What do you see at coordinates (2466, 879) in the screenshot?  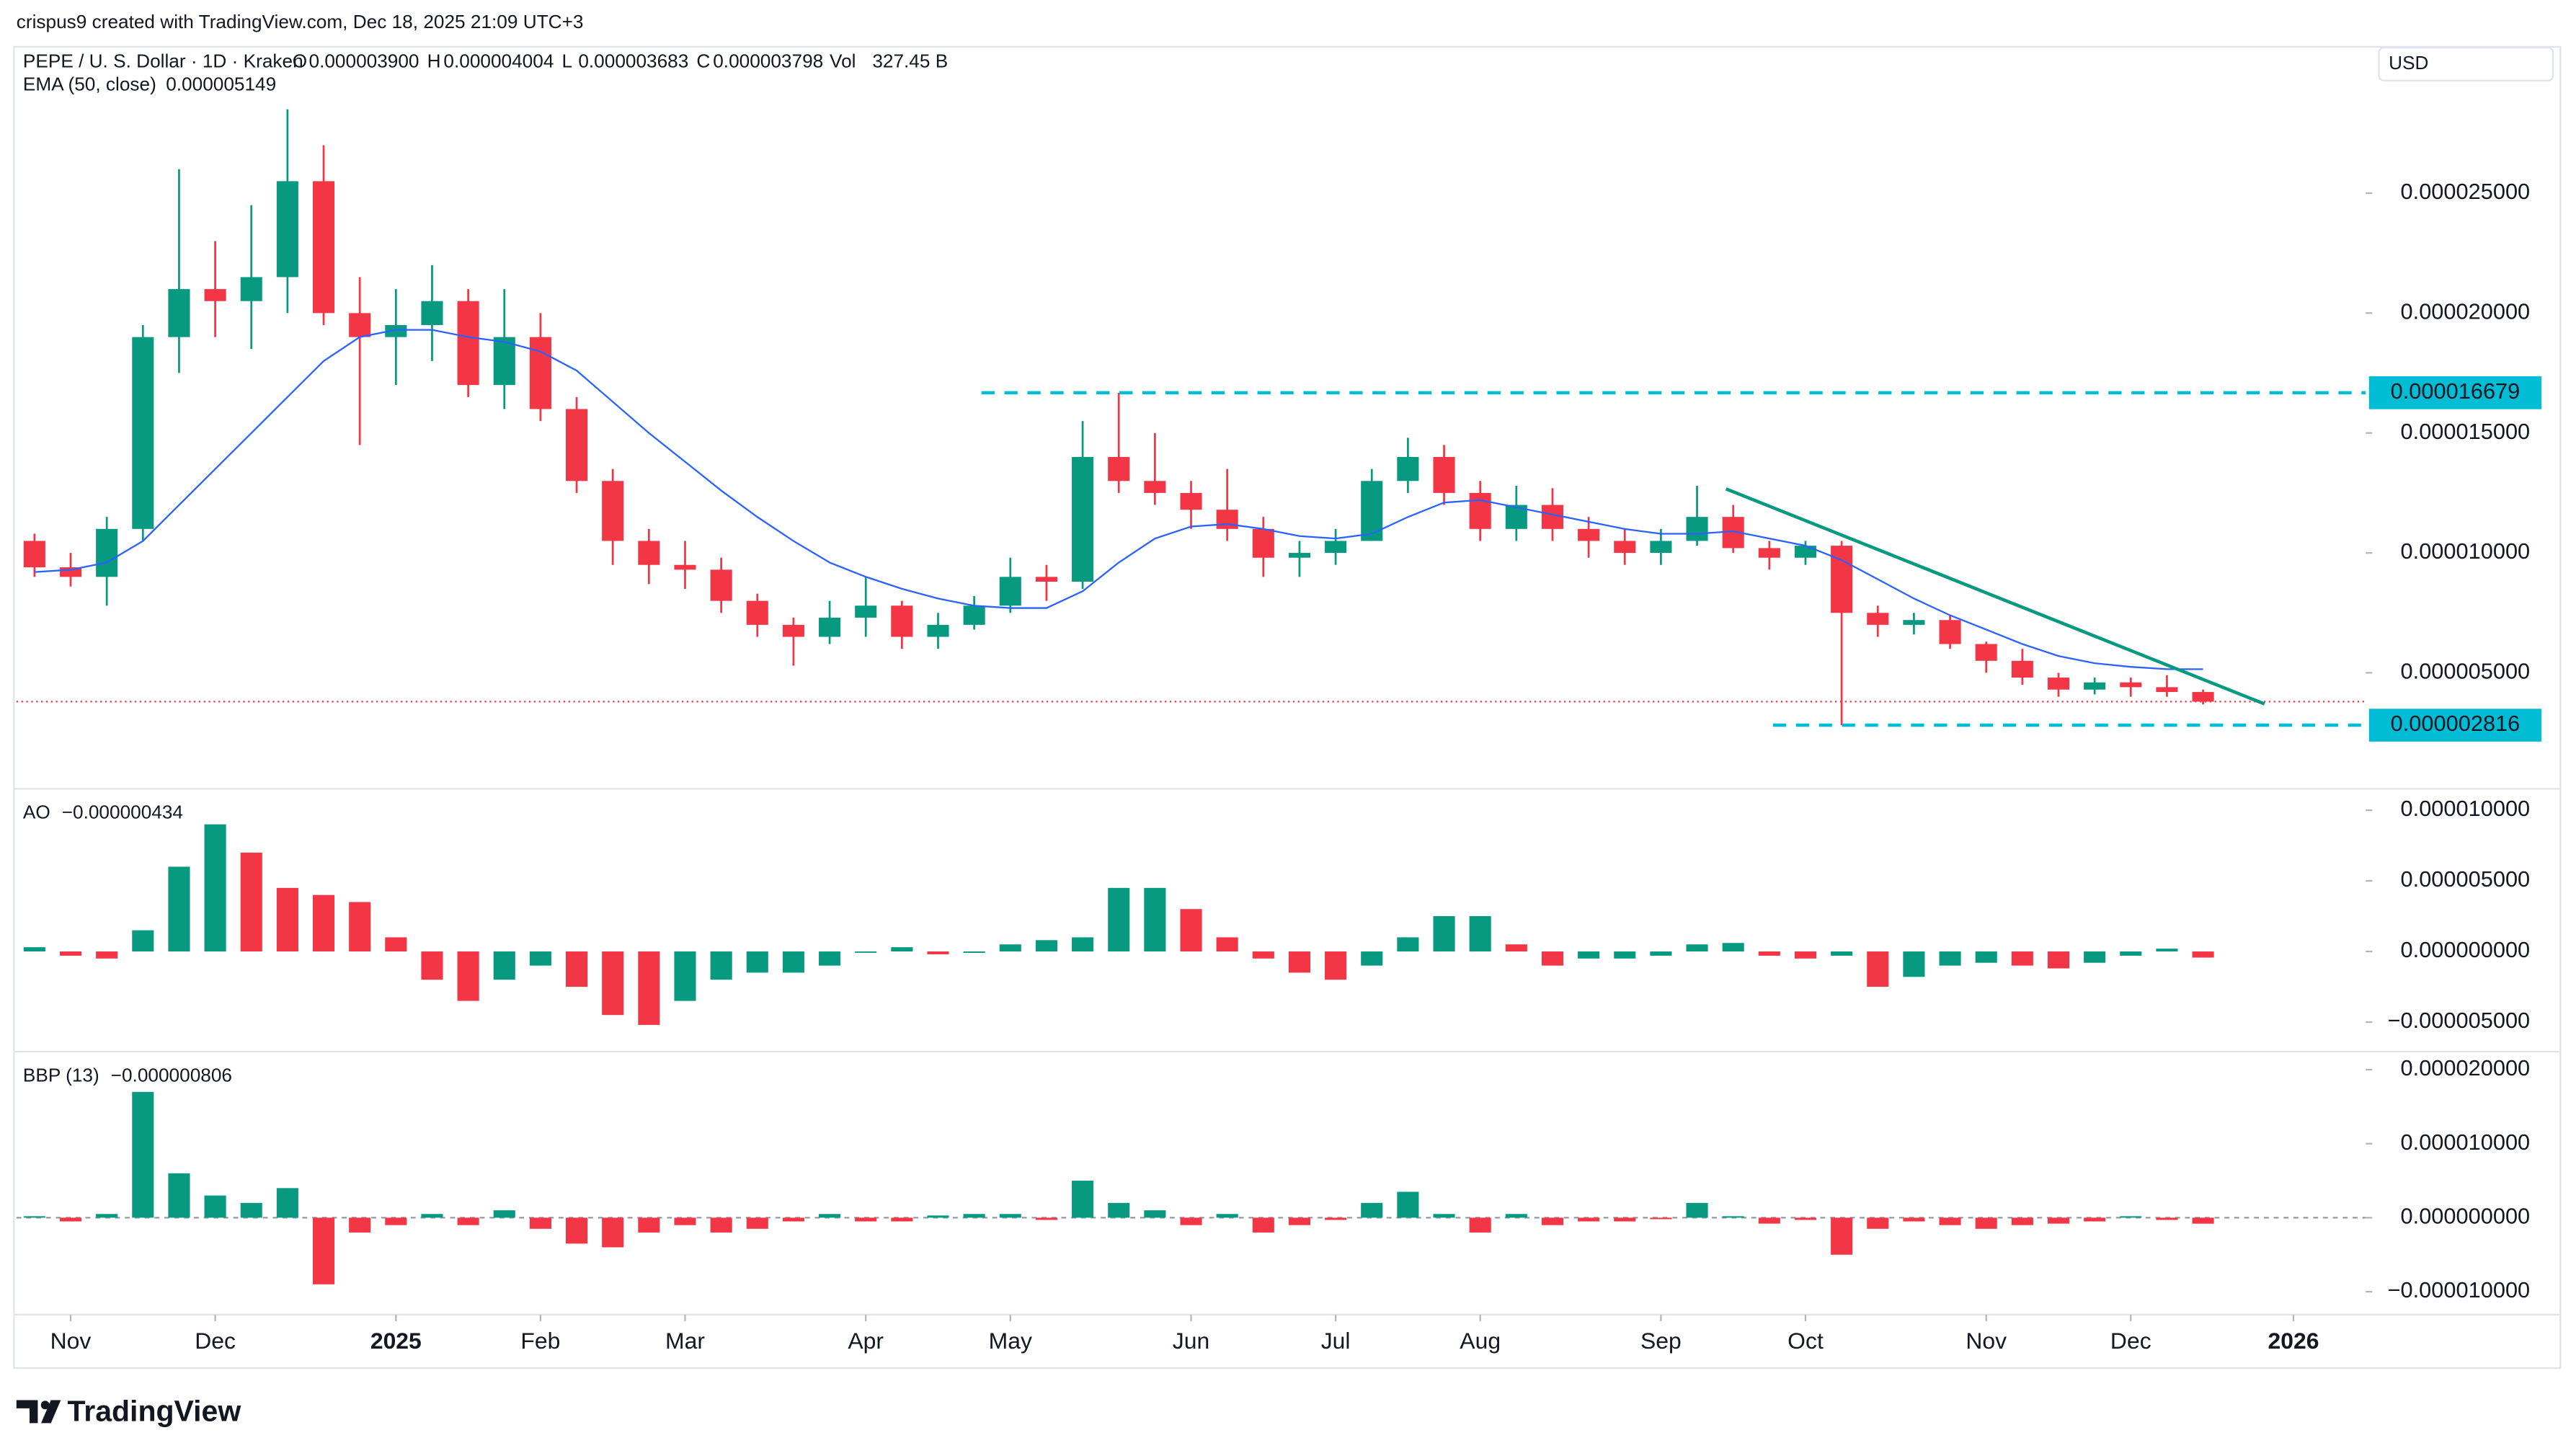 I see `y-tick-label: 0.000005000` at bounding box center [2466, 879].